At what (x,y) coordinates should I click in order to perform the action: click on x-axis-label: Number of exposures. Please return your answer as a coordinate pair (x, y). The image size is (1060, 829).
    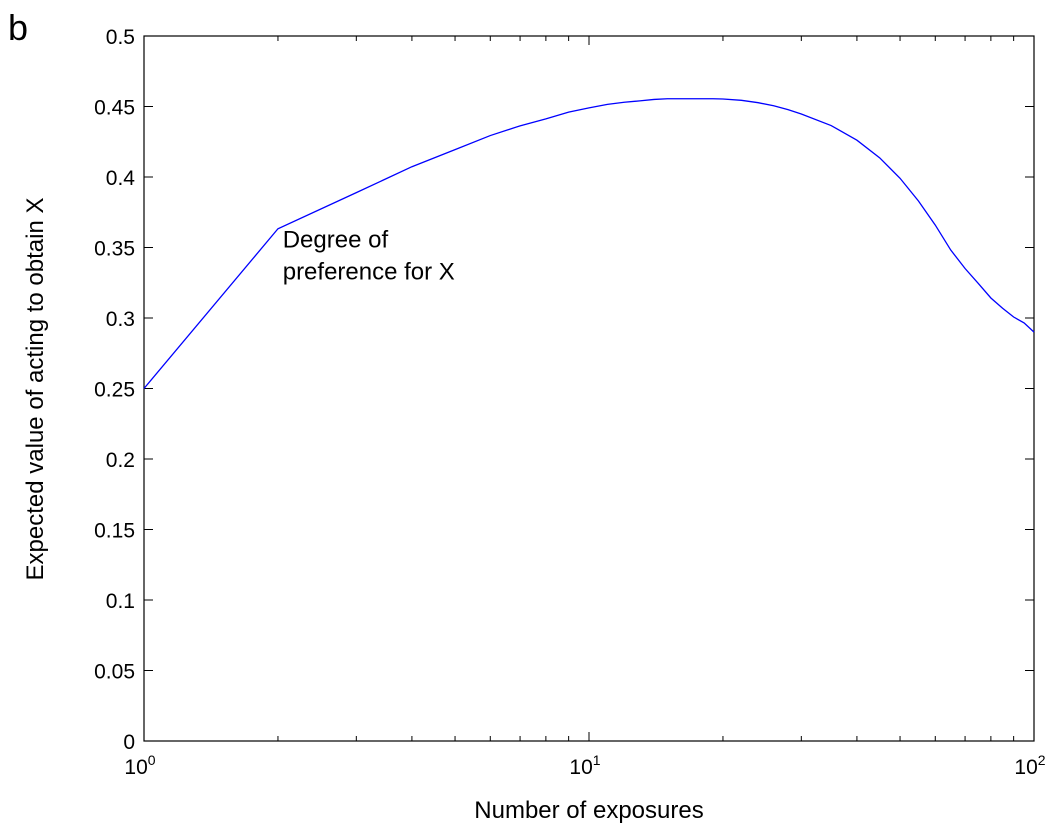
    Looking at the image, I should click on (588, 810).